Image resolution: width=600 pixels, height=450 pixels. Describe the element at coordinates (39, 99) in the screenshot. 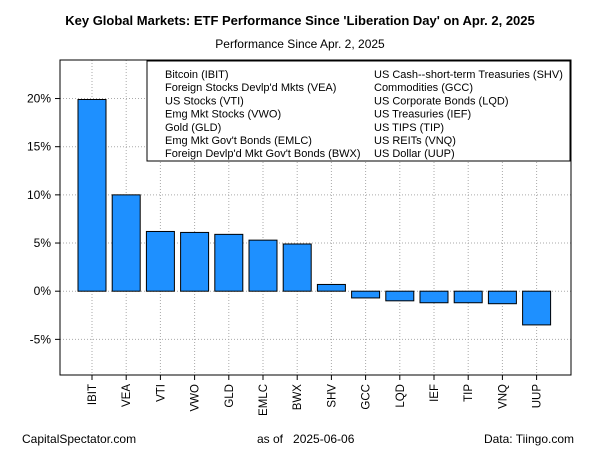

I see `y-tick-label: 20%` at that location.